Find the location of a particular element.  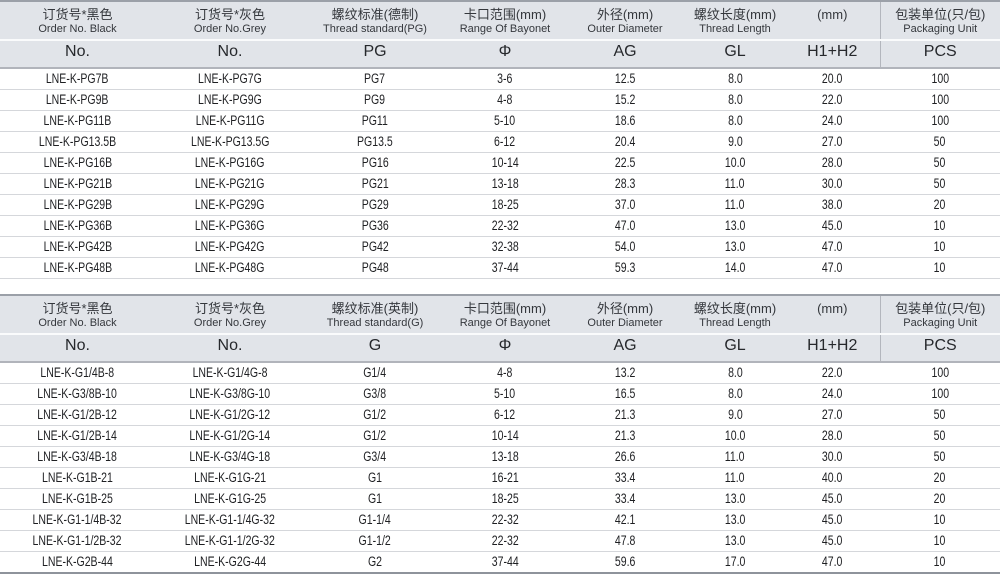

column-code-thread-standard: PG is located at coordinates (375, 54).